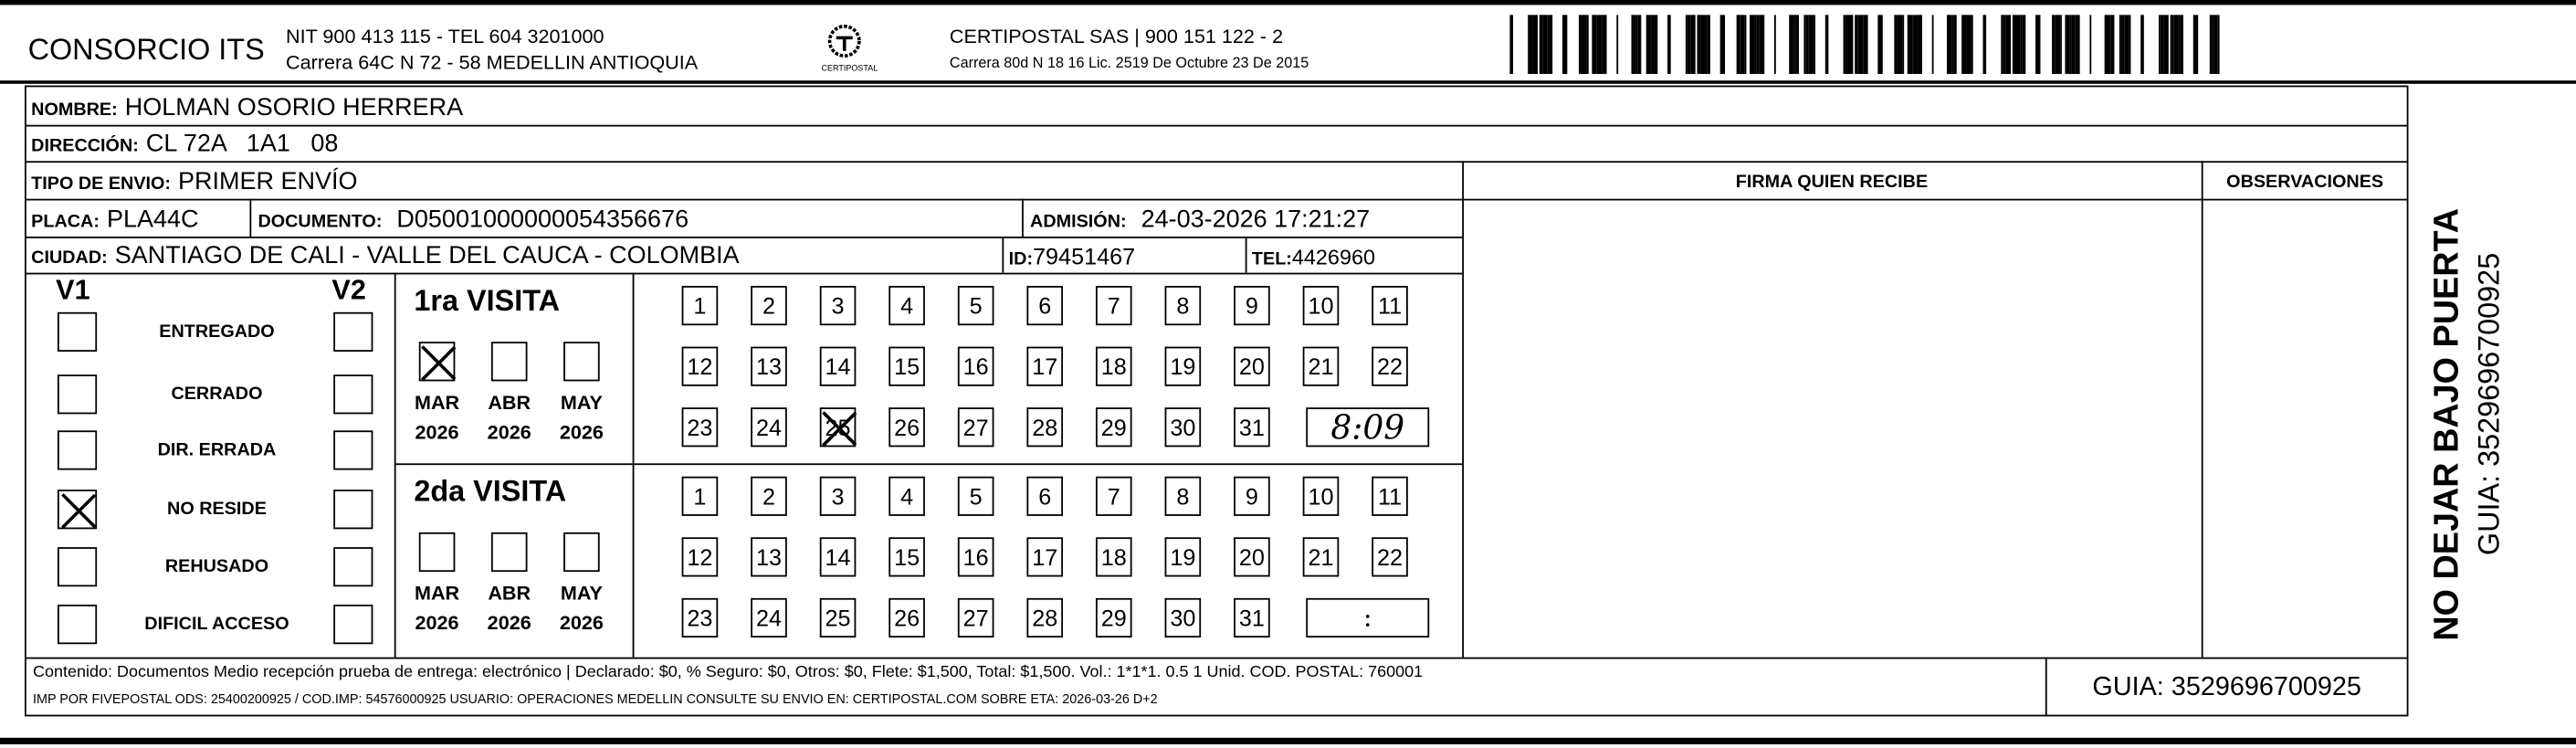 This screenshot has width=2576, height=748. Describe the element at coordinates (348, 290) in the screenshot. I see `v2-header: V2` at that location.